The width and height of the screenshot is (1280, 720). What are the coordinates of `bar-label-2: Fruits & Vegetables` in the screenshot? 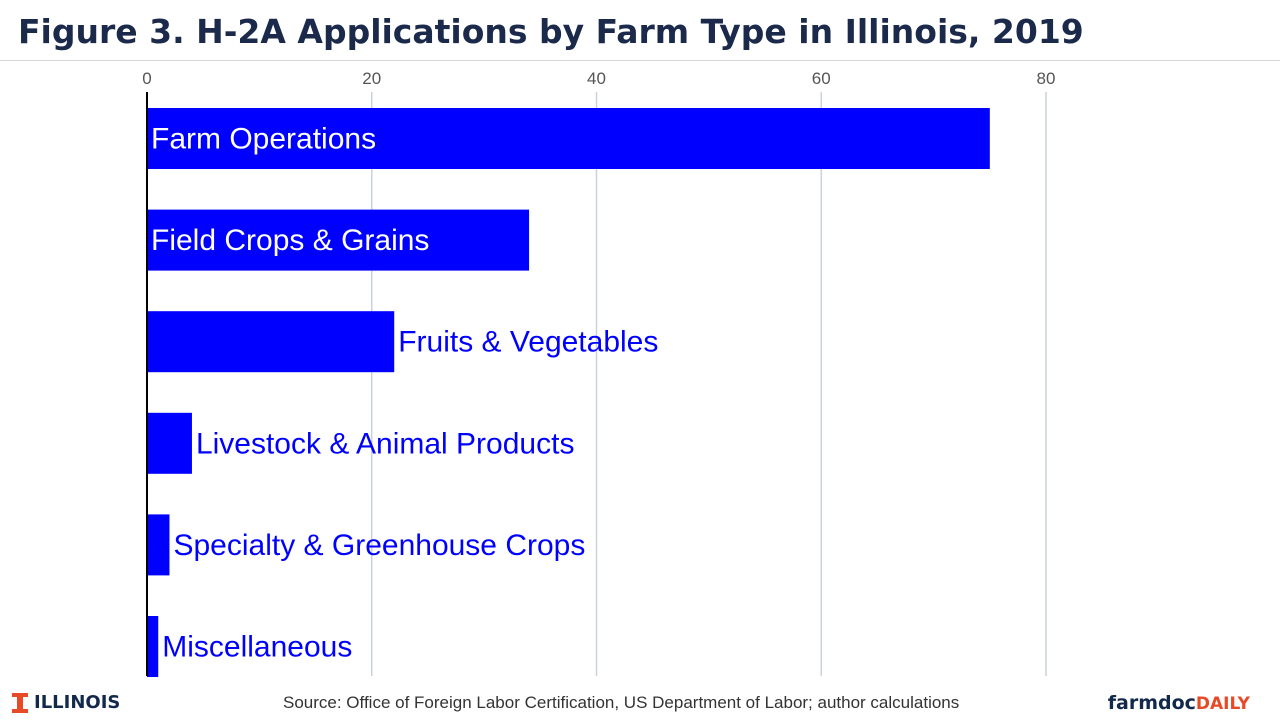 It's located at (528, 342).